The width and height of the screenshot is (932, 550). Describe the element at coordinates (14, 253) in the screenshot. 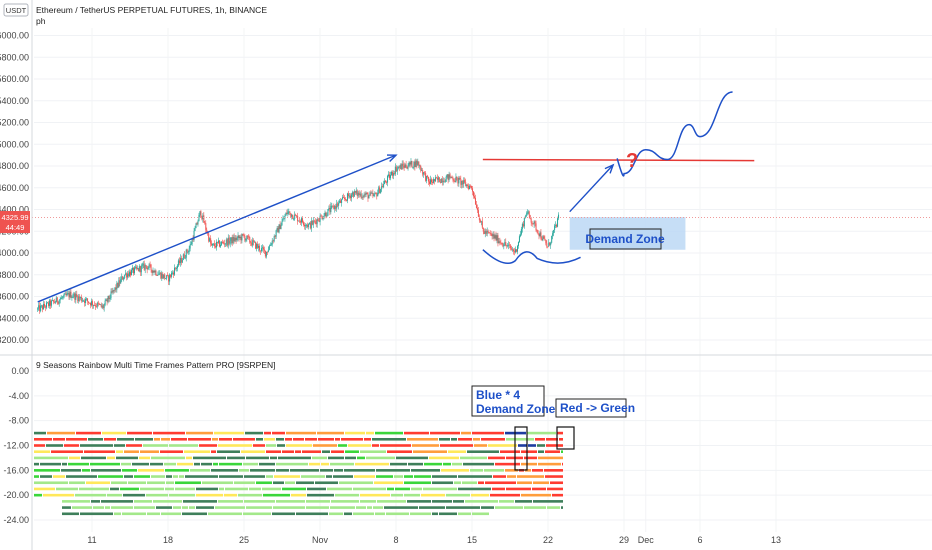

I see `price-tick-label: 4000.00` at that location.